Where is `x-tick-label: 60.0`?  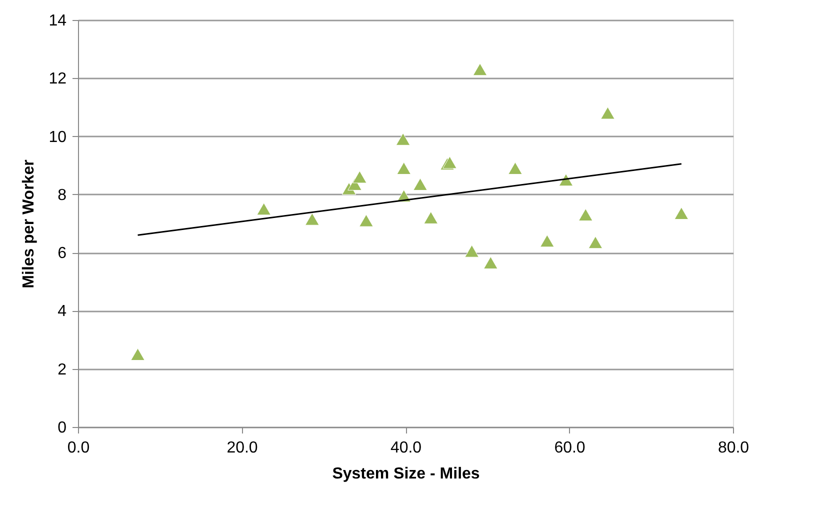
x-tick-label: 60.0 is located at coordinates (570, 448).